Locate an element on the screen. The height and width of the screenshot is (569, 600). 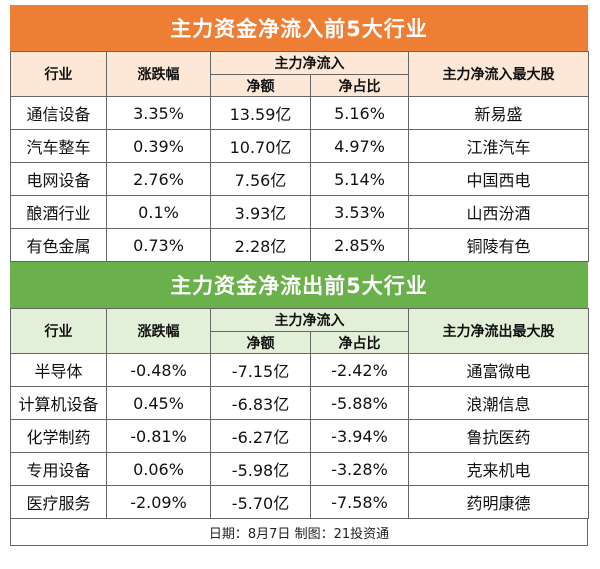
outflow-header-row: 行业 涨跌幅 主力净流入 主力净流出最大股 is located at coordinates (299, 331).